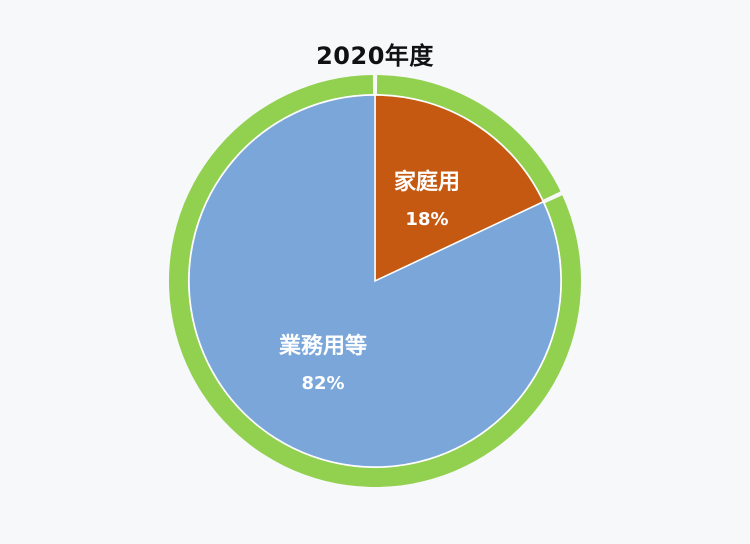 The height and width of the screenshot is (544, 750). Describe the element at coordinates (375, 56) in the screenshot. I see `chart-title: 2020年度` at that location.